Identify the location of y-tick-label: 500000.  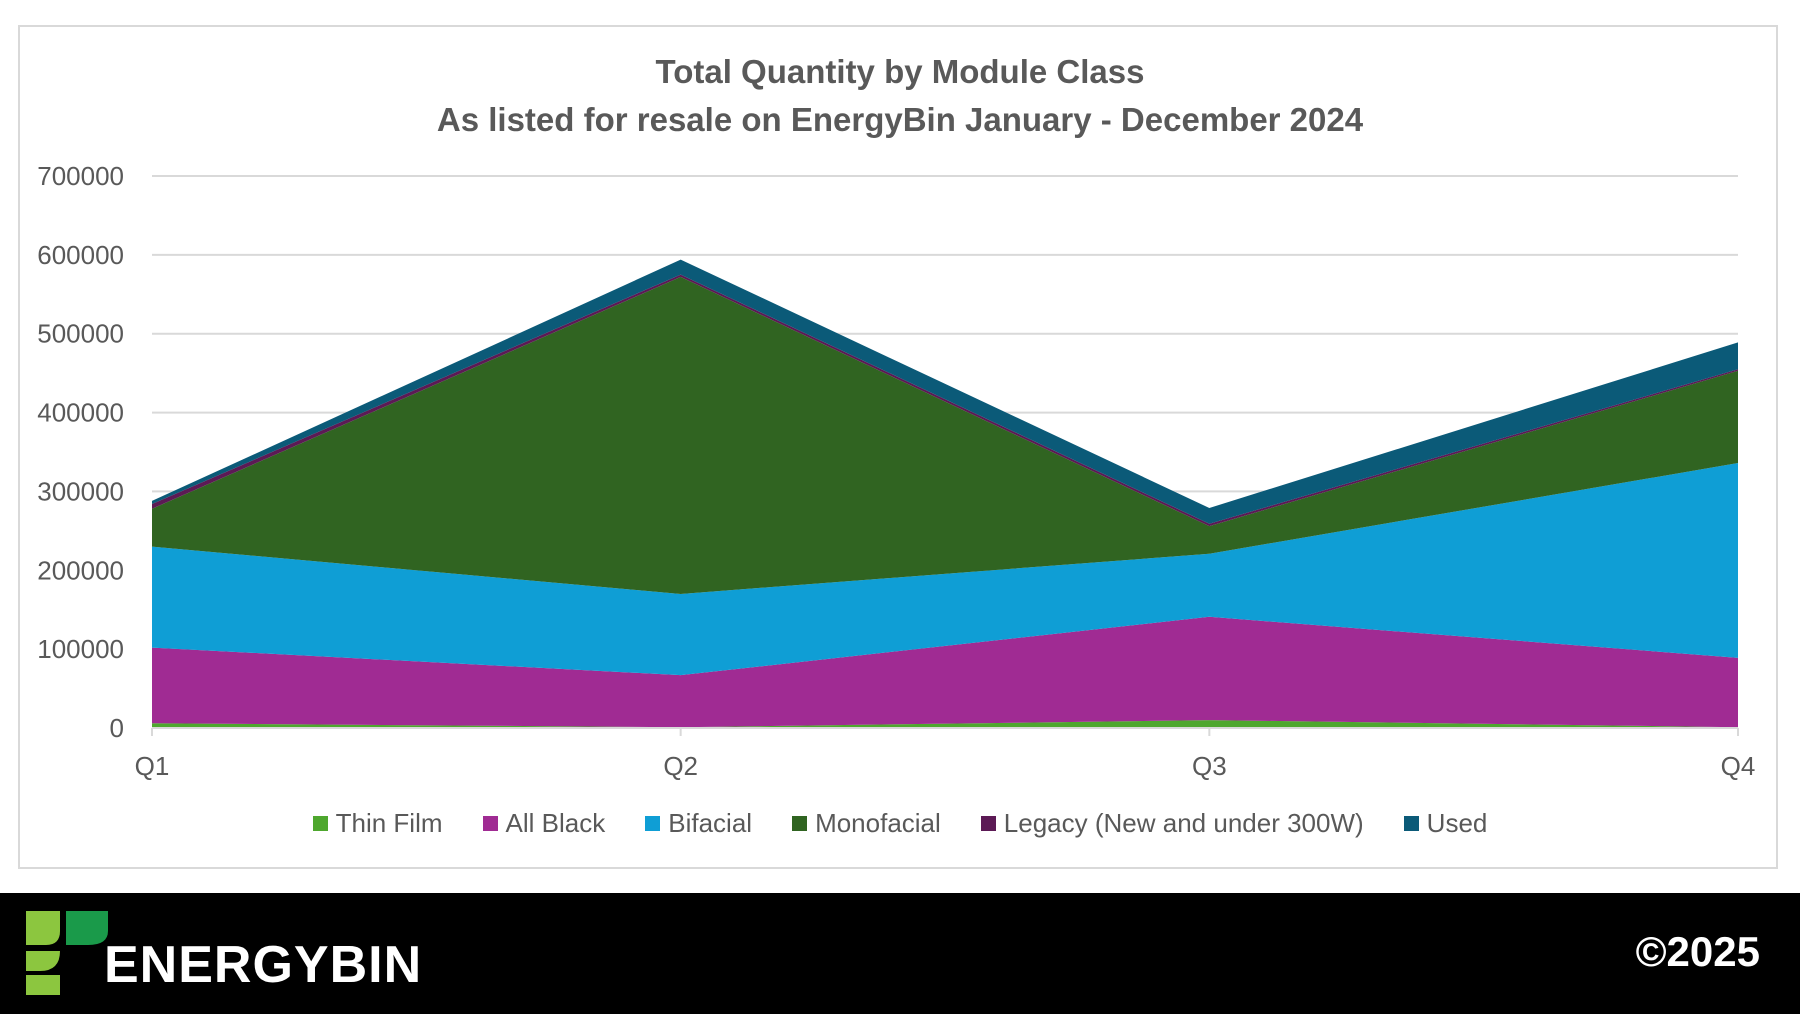
(80, 334).